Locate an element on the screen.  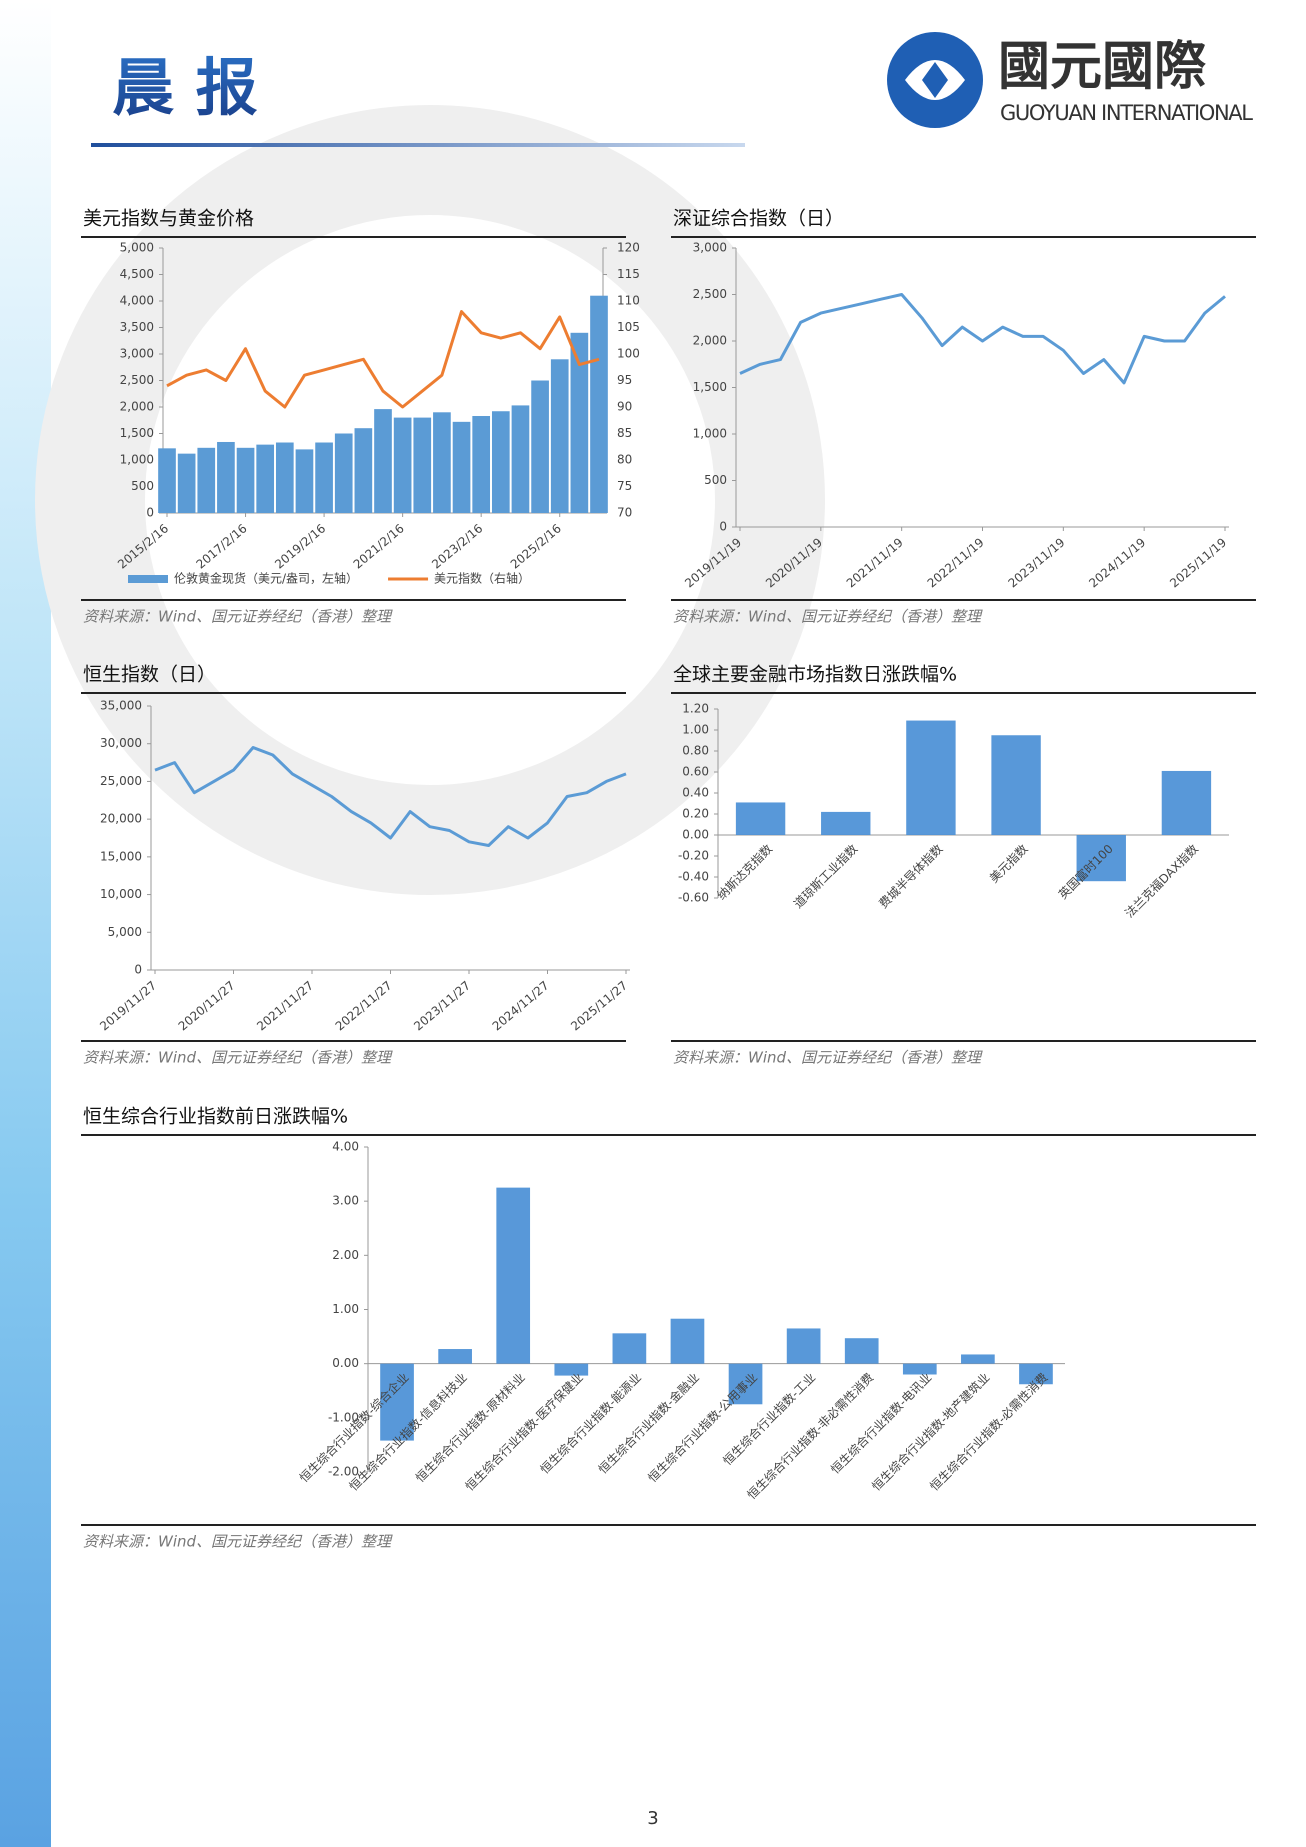
y-tick-label: 25,000 is located at coordinates (121, 781).